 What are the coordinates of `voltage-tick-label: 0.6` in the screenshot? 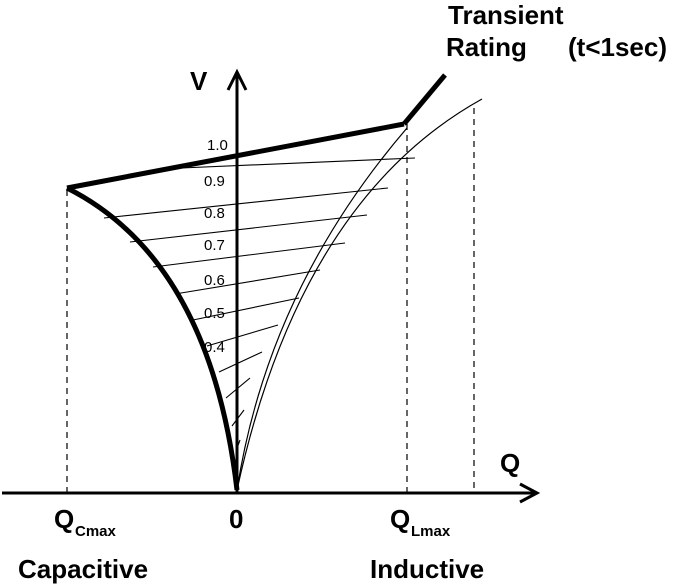 It's located at (214, 280).